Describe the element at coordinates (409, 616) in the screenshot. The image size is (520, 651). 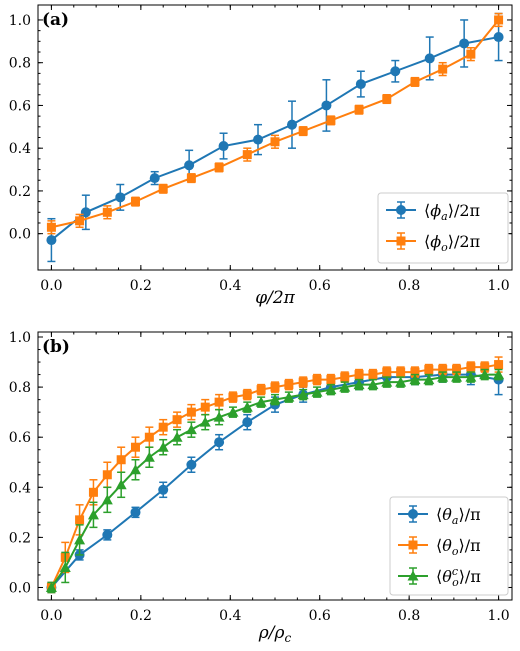
I see `x-tick-label: 0.8` at that location.